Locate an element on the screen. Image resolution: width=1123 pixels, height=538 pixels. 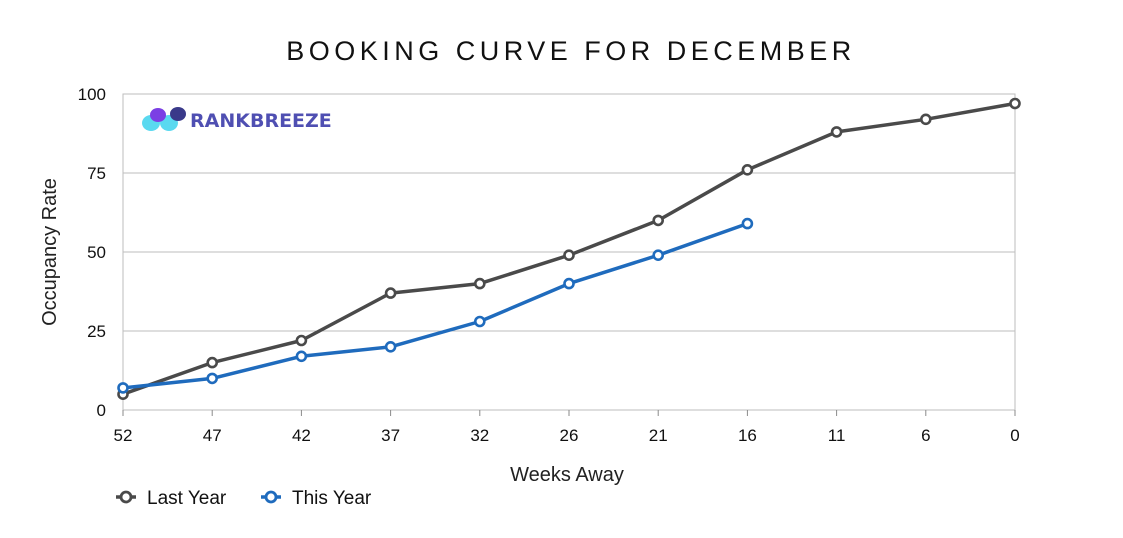
x-tick-label: 42 is located at coordinates (301, 435).